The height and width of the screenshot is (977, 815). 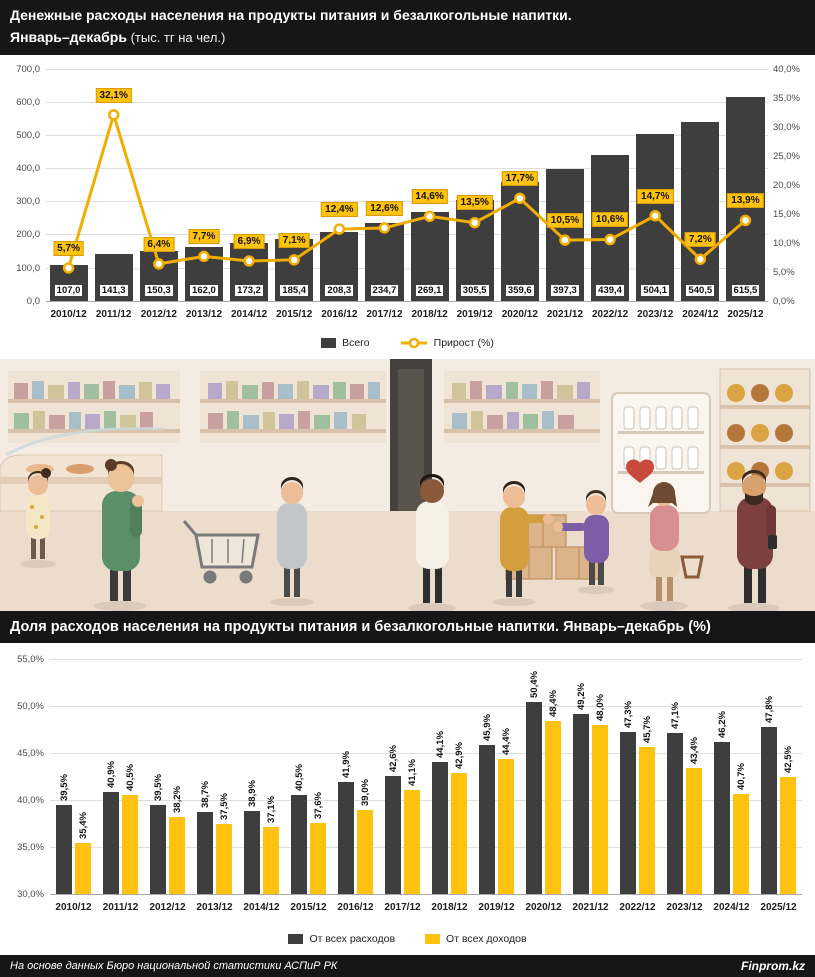 What do you see at coordinates (346, 765) in the screenshot?
I see `bar-value-label-rotated: 41,9%` at bounding box center [346, 765].